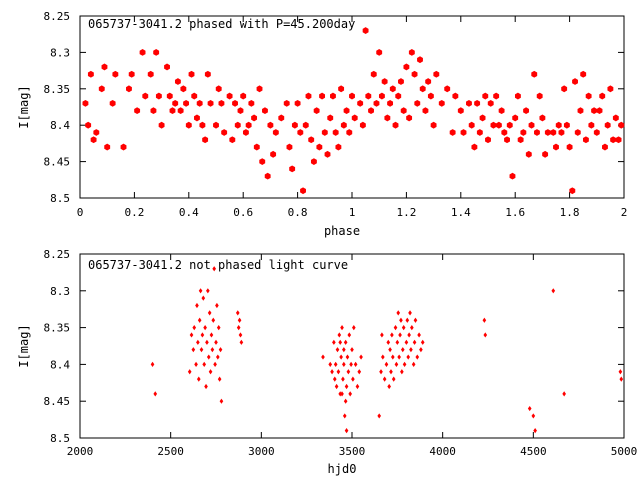 The width and height of the screenshot is (640, 480). I want to click on chart1-y-tick-label: 8.3, so click(60, 291).